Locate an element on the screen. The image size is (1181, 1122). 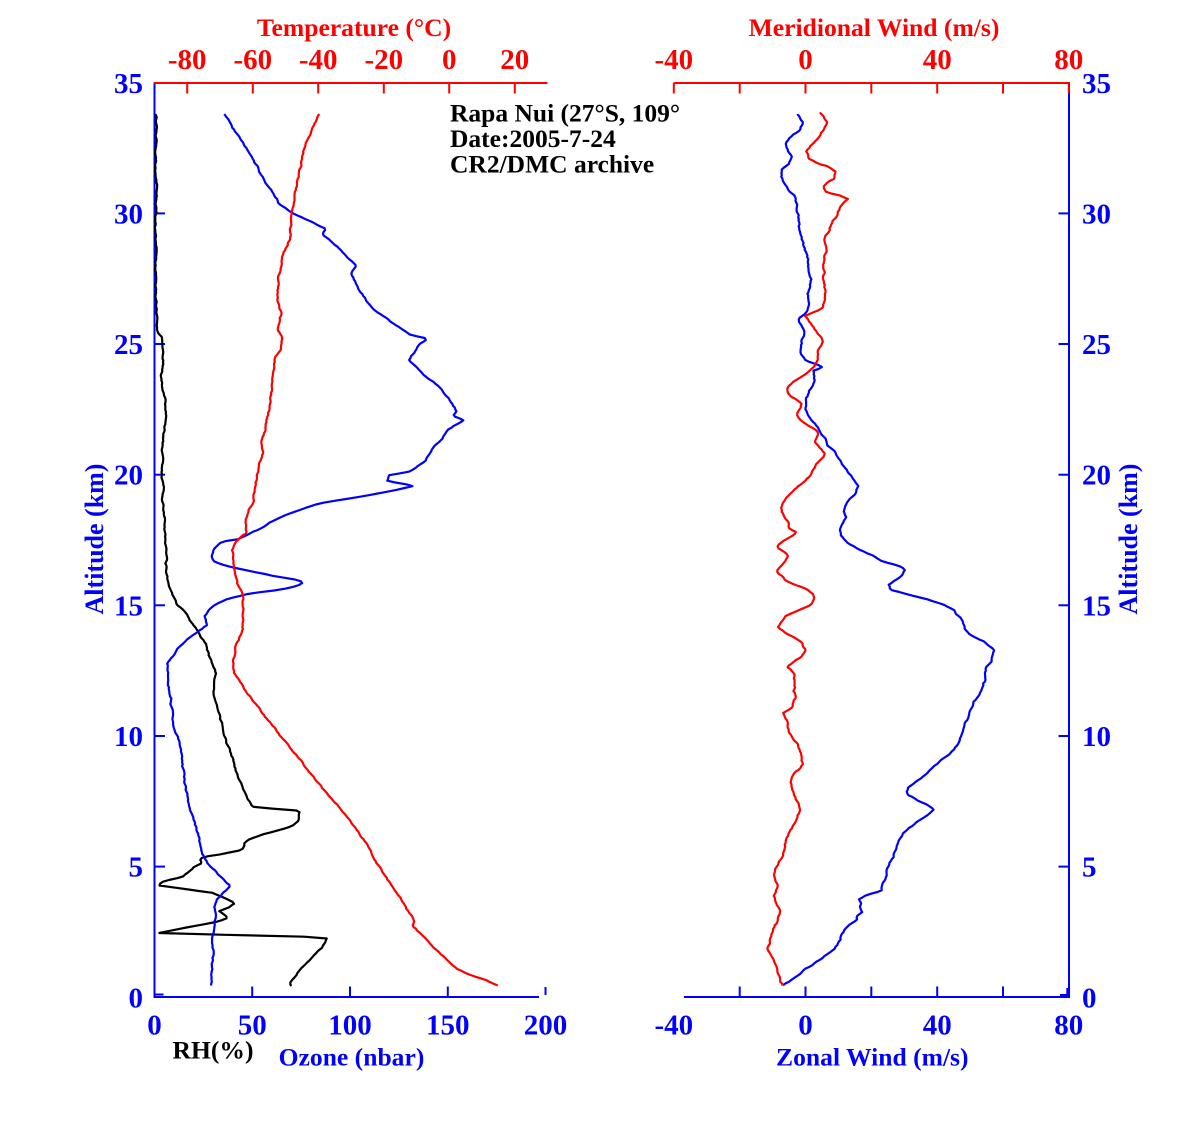
svg-text: 50 is located at coordinates (252, 1026).